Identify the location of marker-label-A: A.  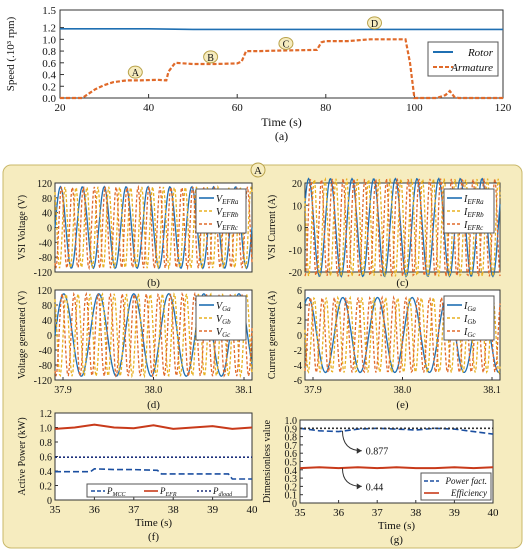
(136, 73).